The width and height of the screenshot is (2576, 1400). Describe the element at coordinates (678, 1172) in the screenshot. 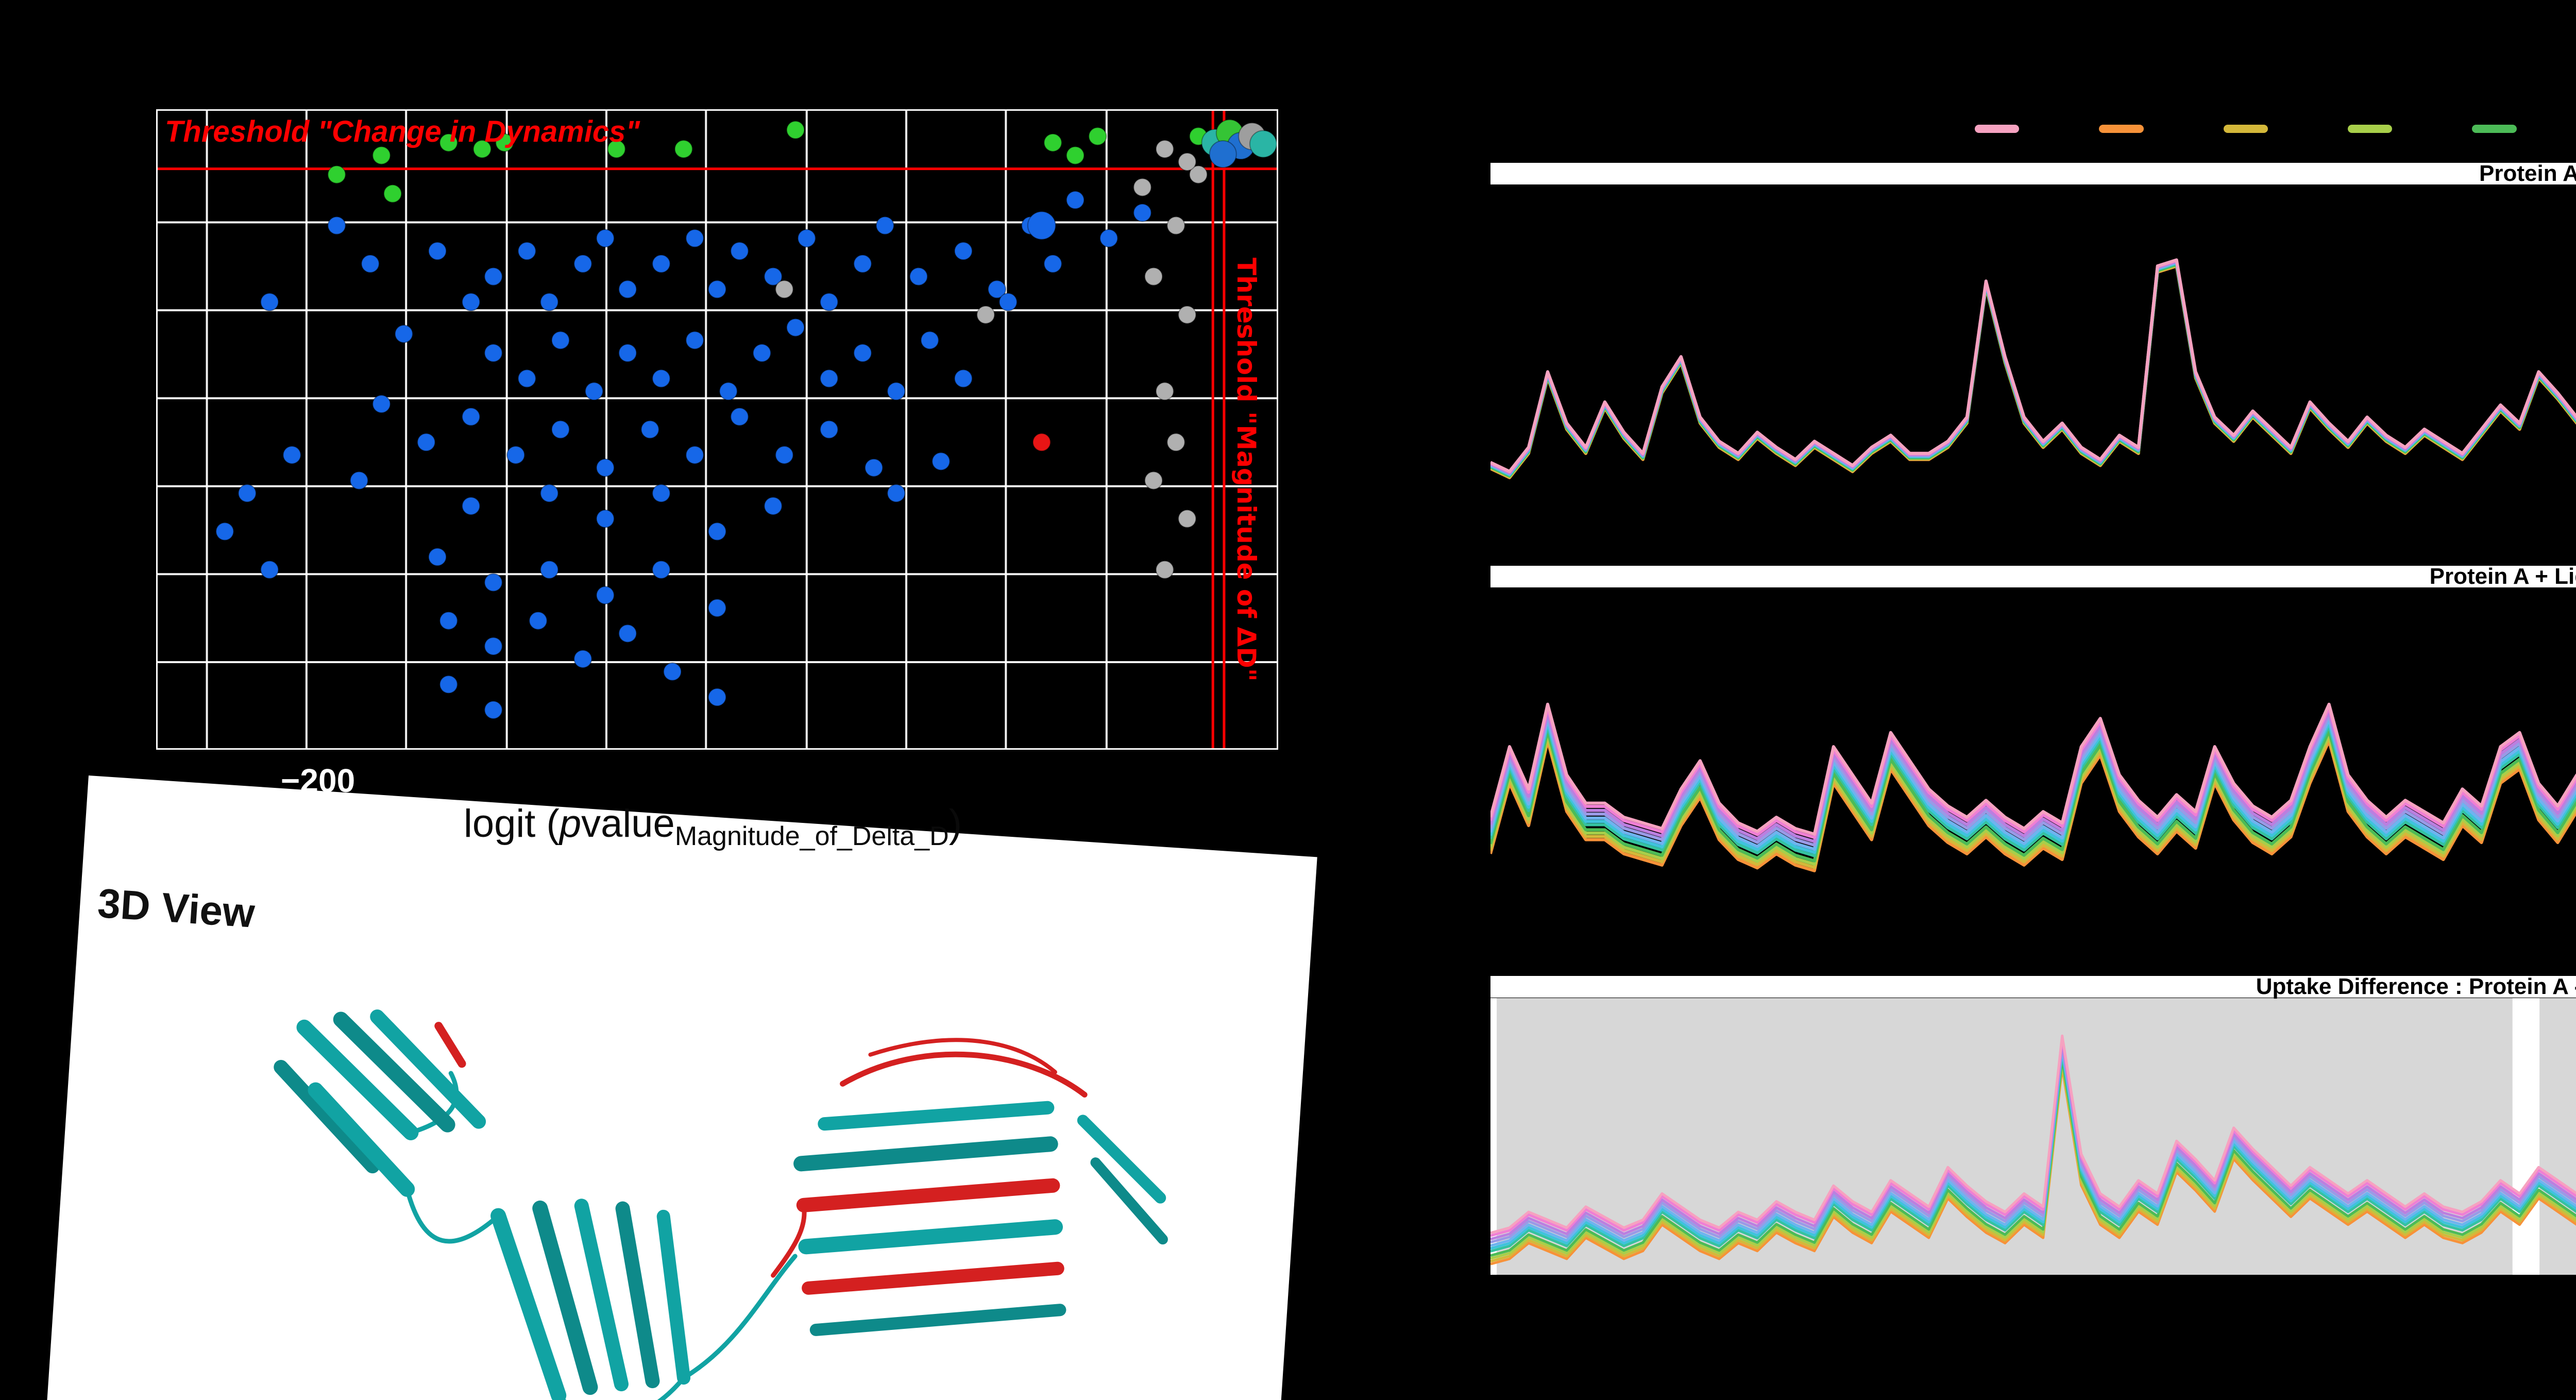

I see `protein-ribbon-graphic` at that location.